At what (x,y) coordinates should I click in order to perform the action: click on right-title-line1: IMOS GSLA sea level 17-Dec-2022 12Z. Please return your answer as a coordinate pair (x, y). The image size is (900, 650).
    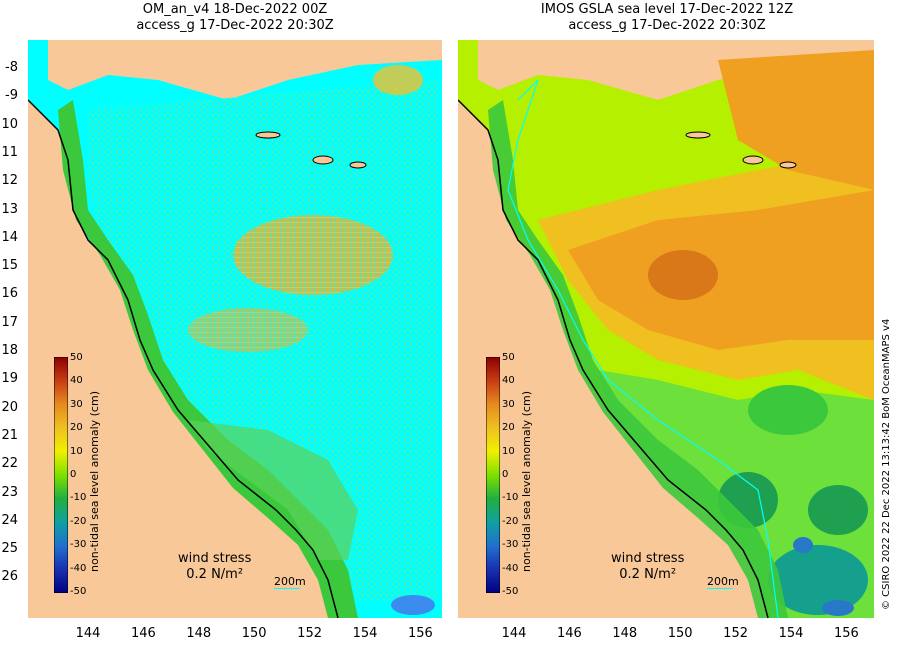
    Looking at the image, I should click on (667, 9).